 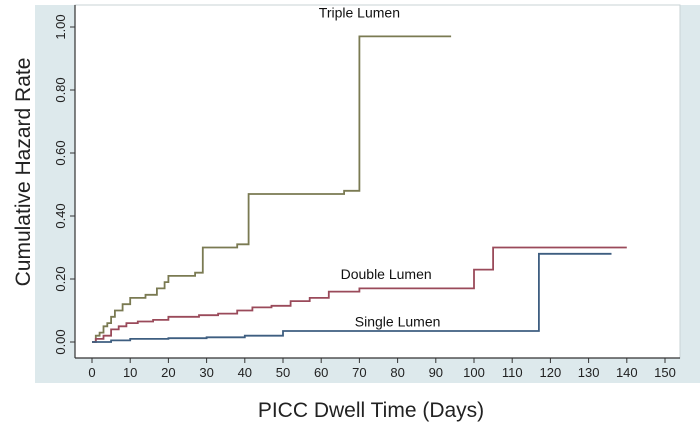 I want to click on y-tick-label: 0.80, so click(x=60, y=89).